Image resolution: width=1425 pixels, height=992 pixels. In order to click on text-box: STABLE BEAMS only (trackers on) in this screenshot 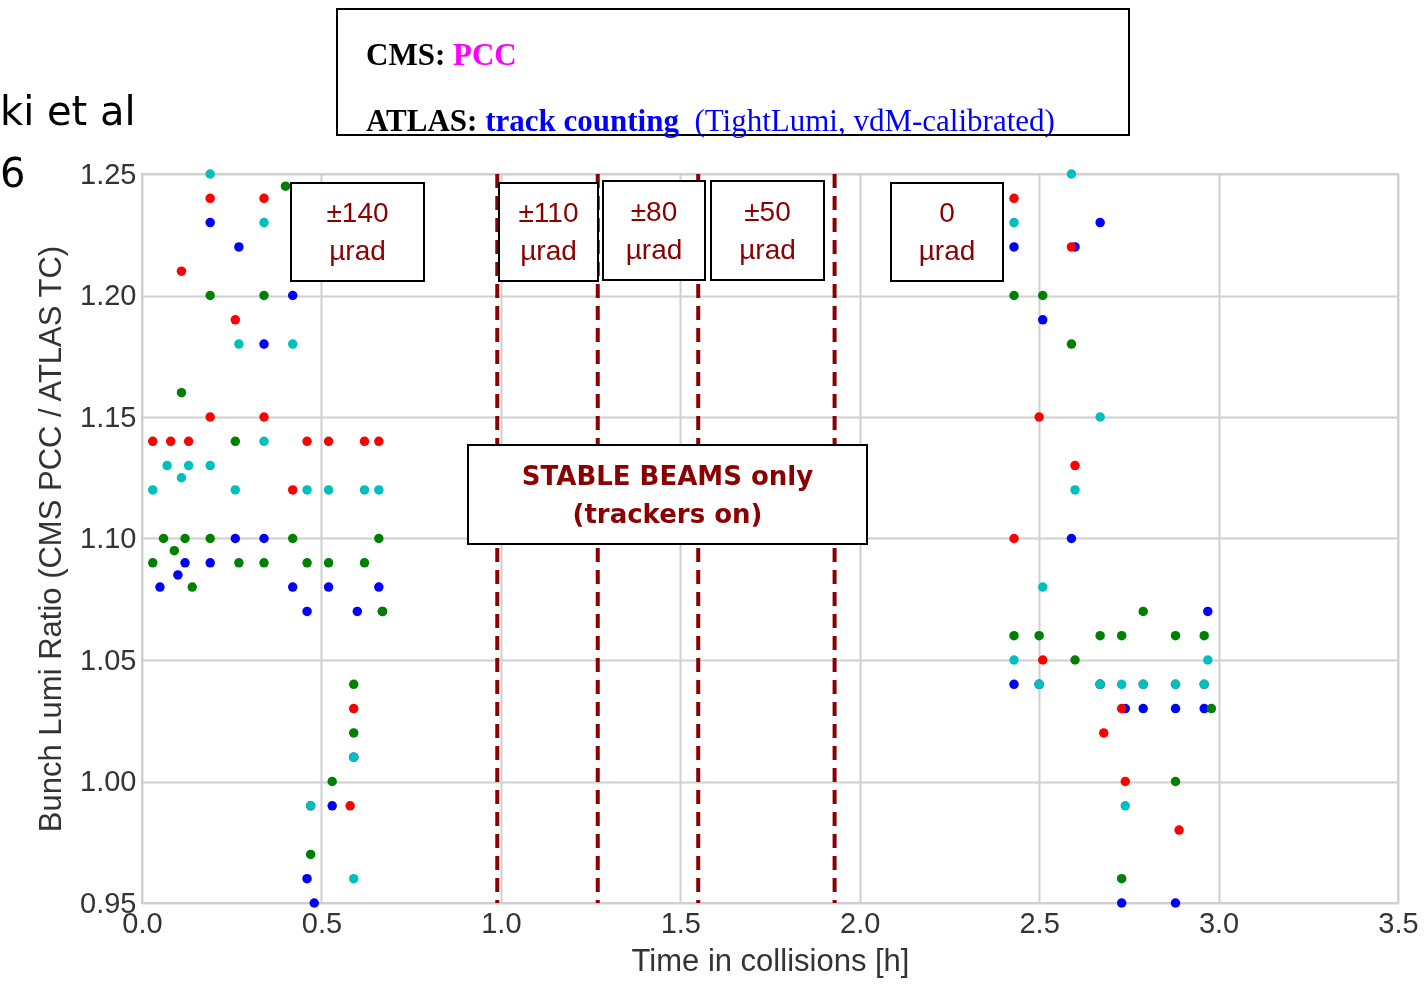, I will do `click(667, 494)`.